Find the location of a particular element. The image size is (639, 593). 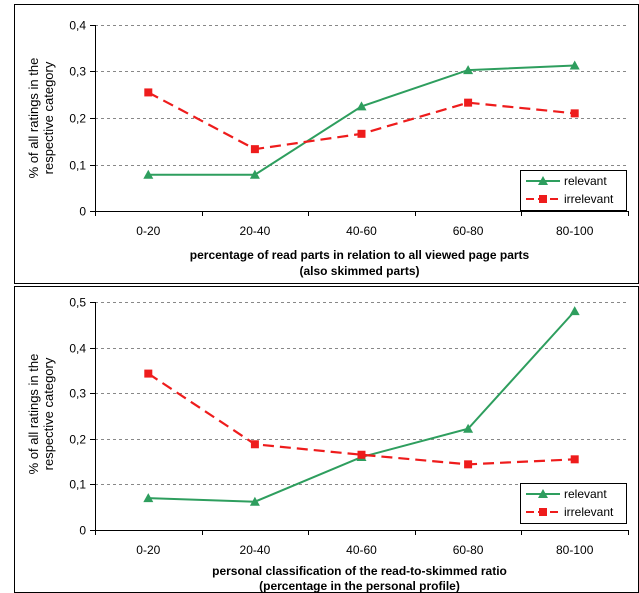

x-axis-title-line: (also skimmed parts) is located at coordinates (359, 271).